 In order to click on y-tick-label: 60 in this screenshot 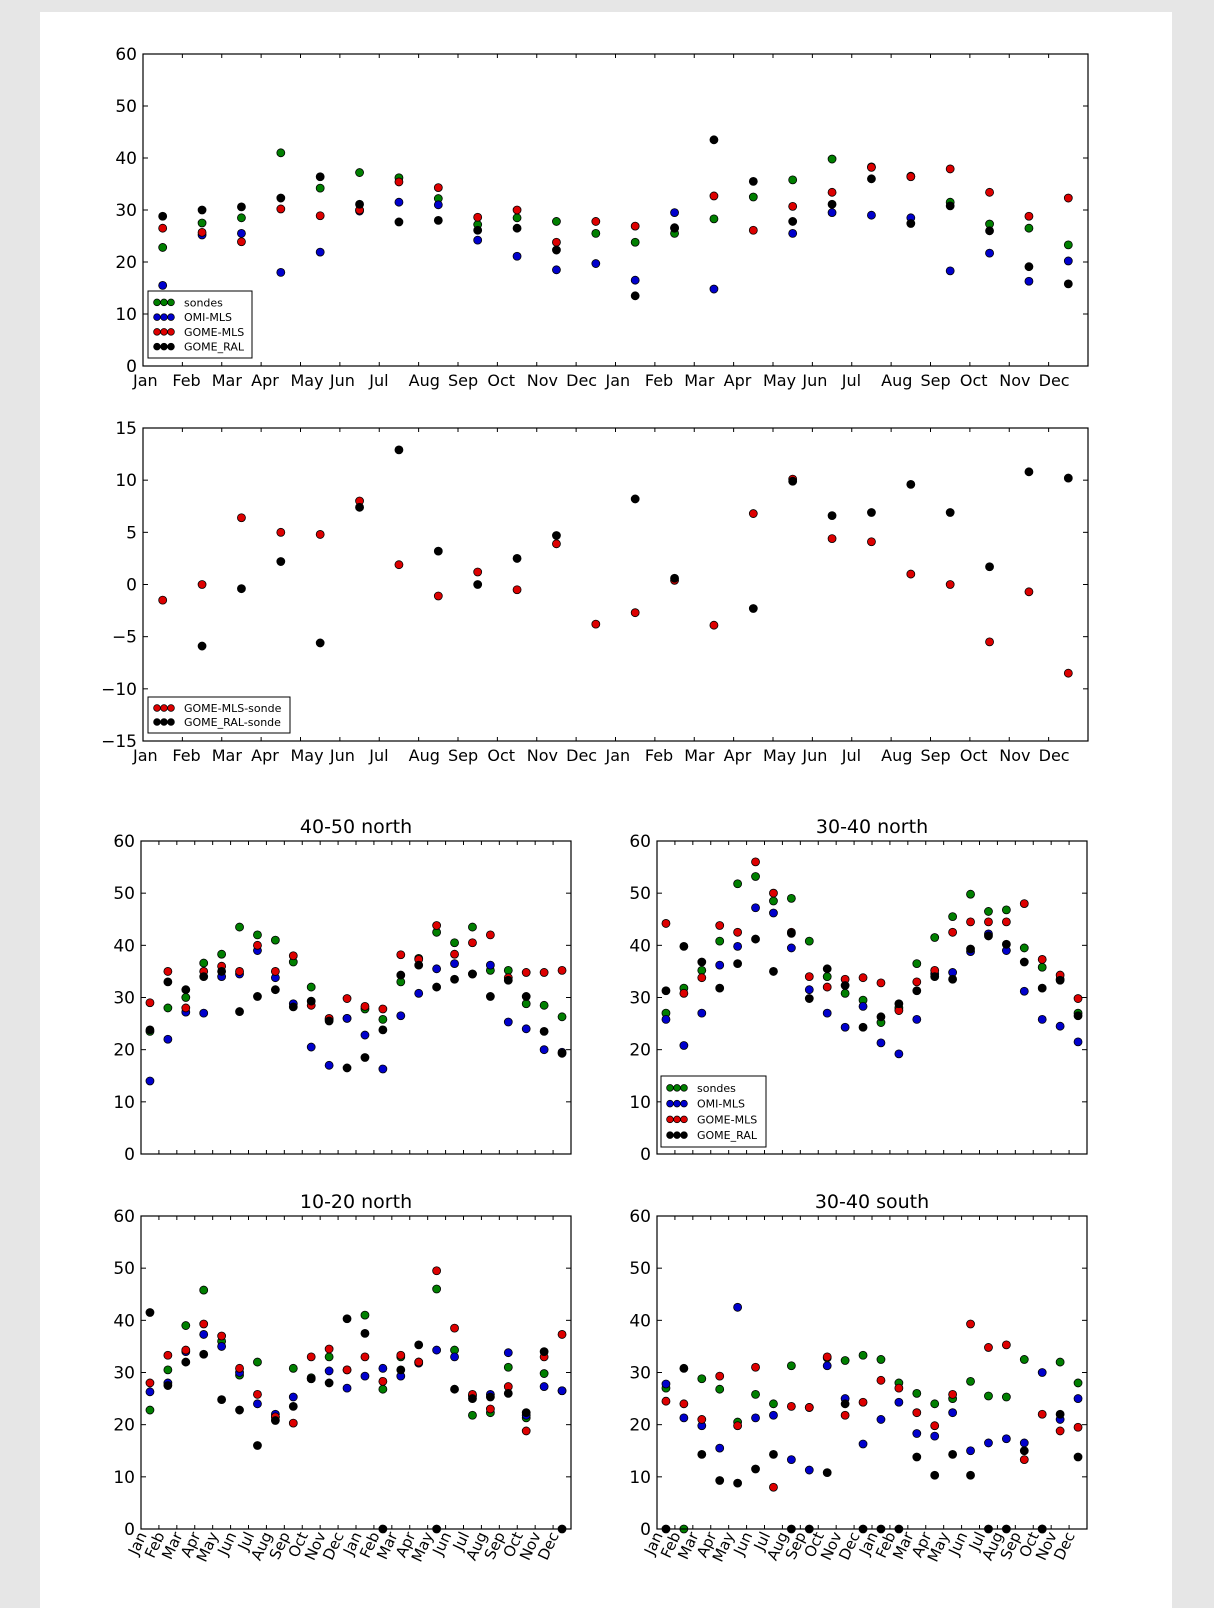, I will do `click(124, 842)`.